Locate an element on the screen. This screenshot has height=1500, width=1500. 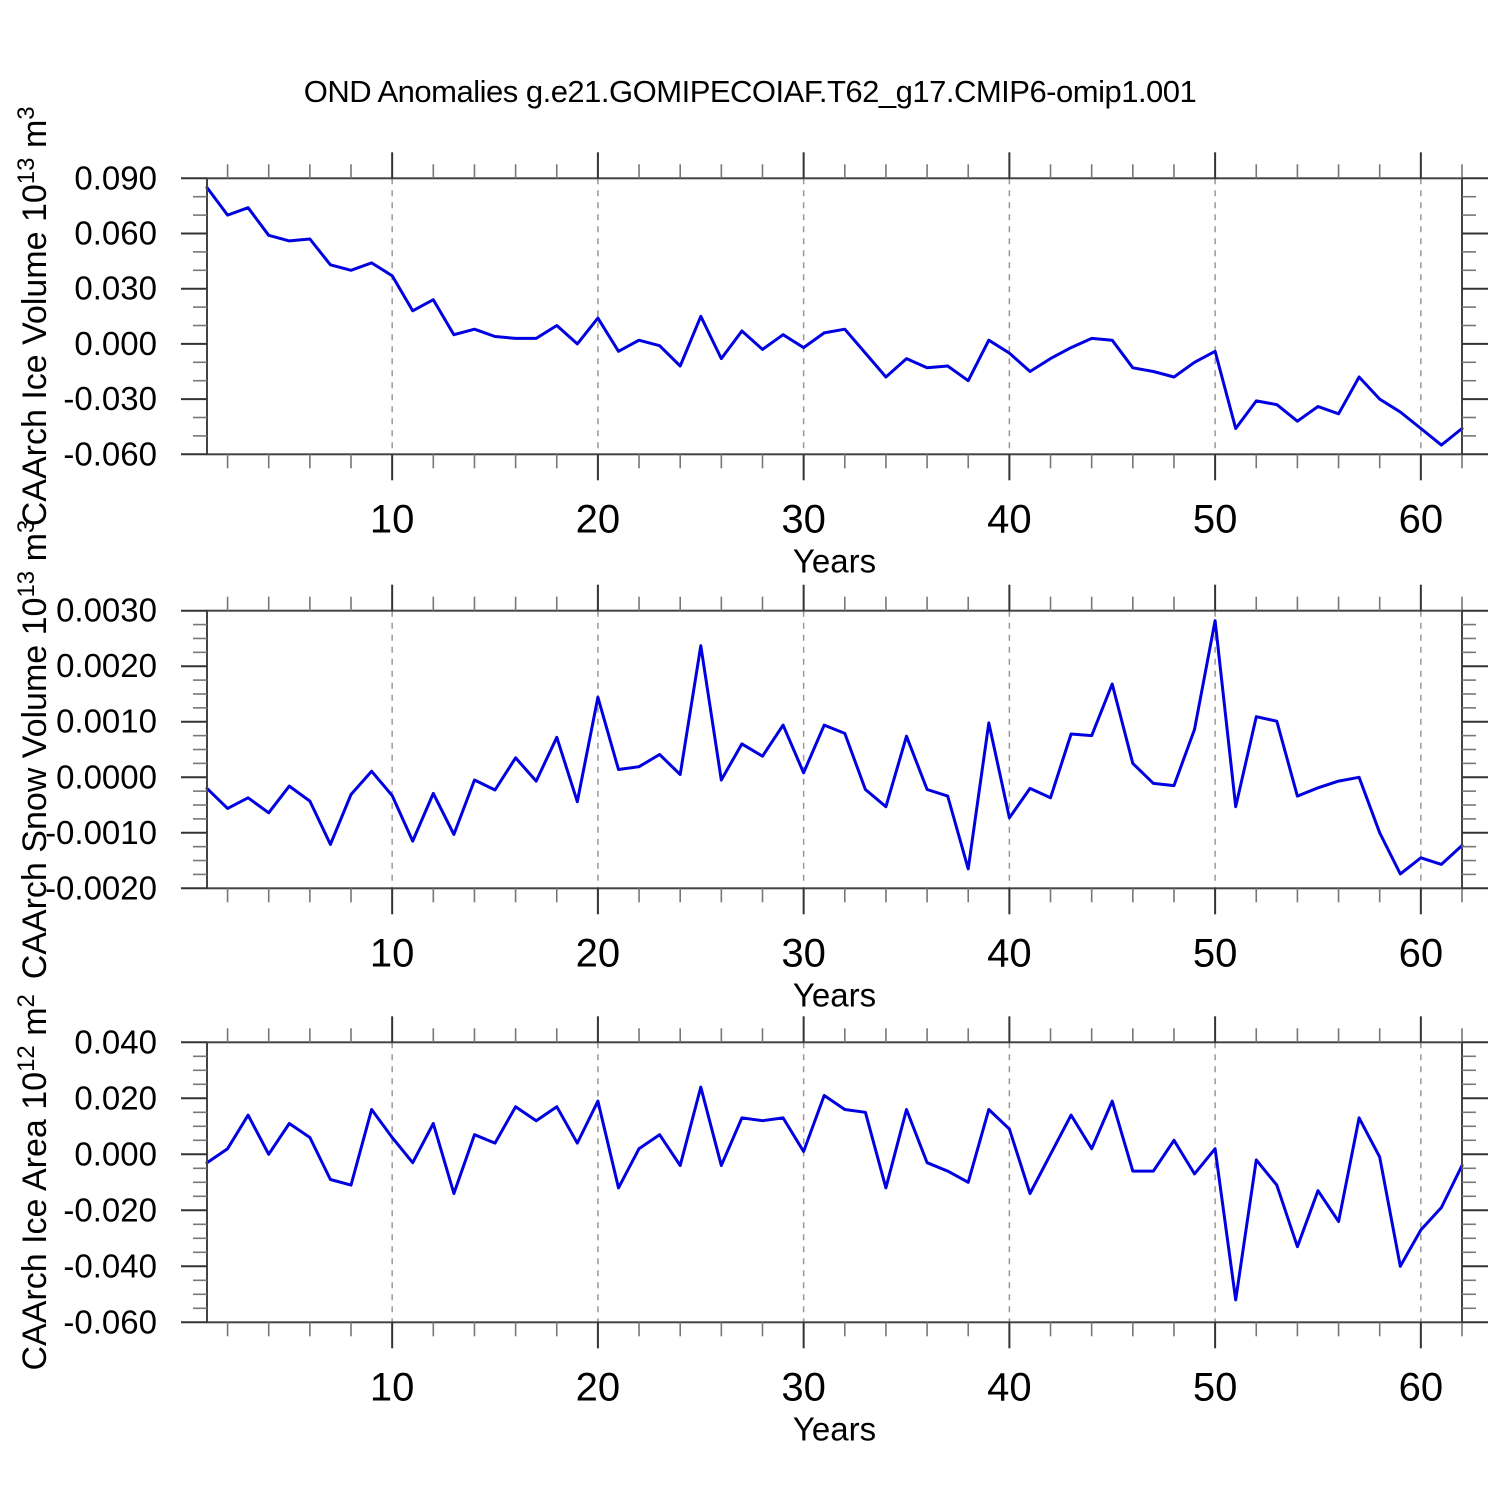
y-tick-label: 0.0020 is located at coordinates (106, 665).